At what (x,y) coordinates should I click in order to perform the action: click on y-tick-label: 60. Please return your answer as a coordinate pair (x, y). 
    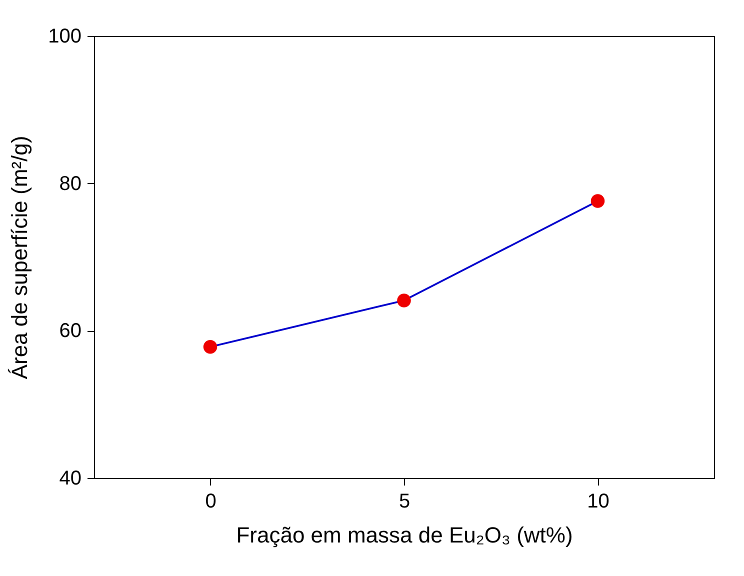
    Looking at the image, I should click on (70, 331).